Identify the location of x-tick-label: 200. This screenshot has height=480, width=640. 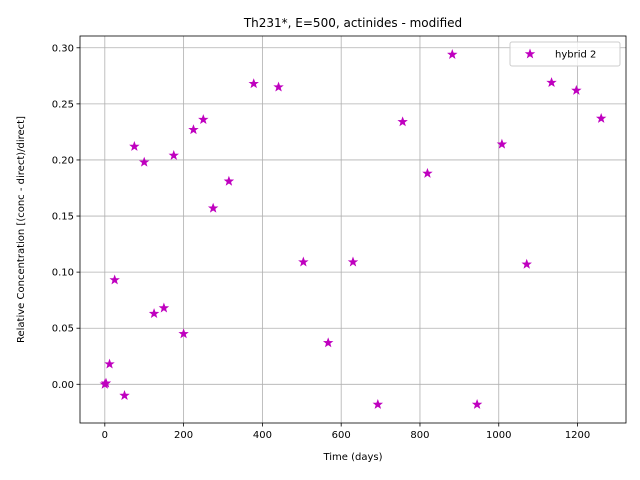
(183, 435).